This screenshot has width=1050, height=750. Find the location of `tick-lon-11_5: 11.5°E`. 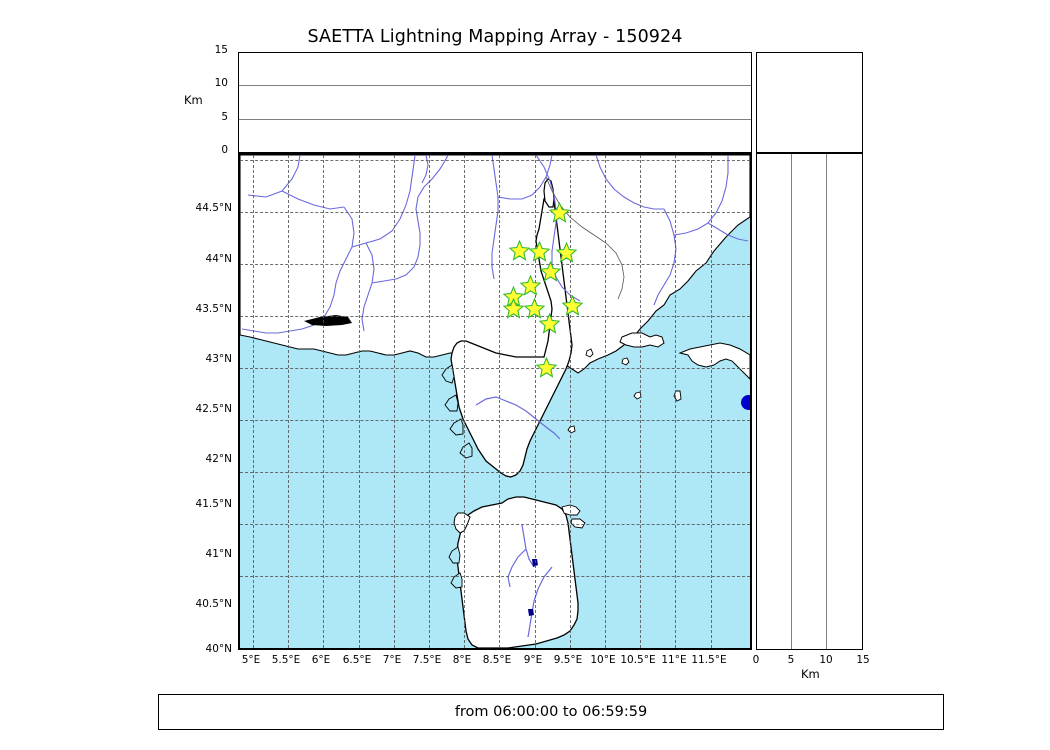

tick-lon-11_5: 11.5°E is located at coordinates (709, 660).